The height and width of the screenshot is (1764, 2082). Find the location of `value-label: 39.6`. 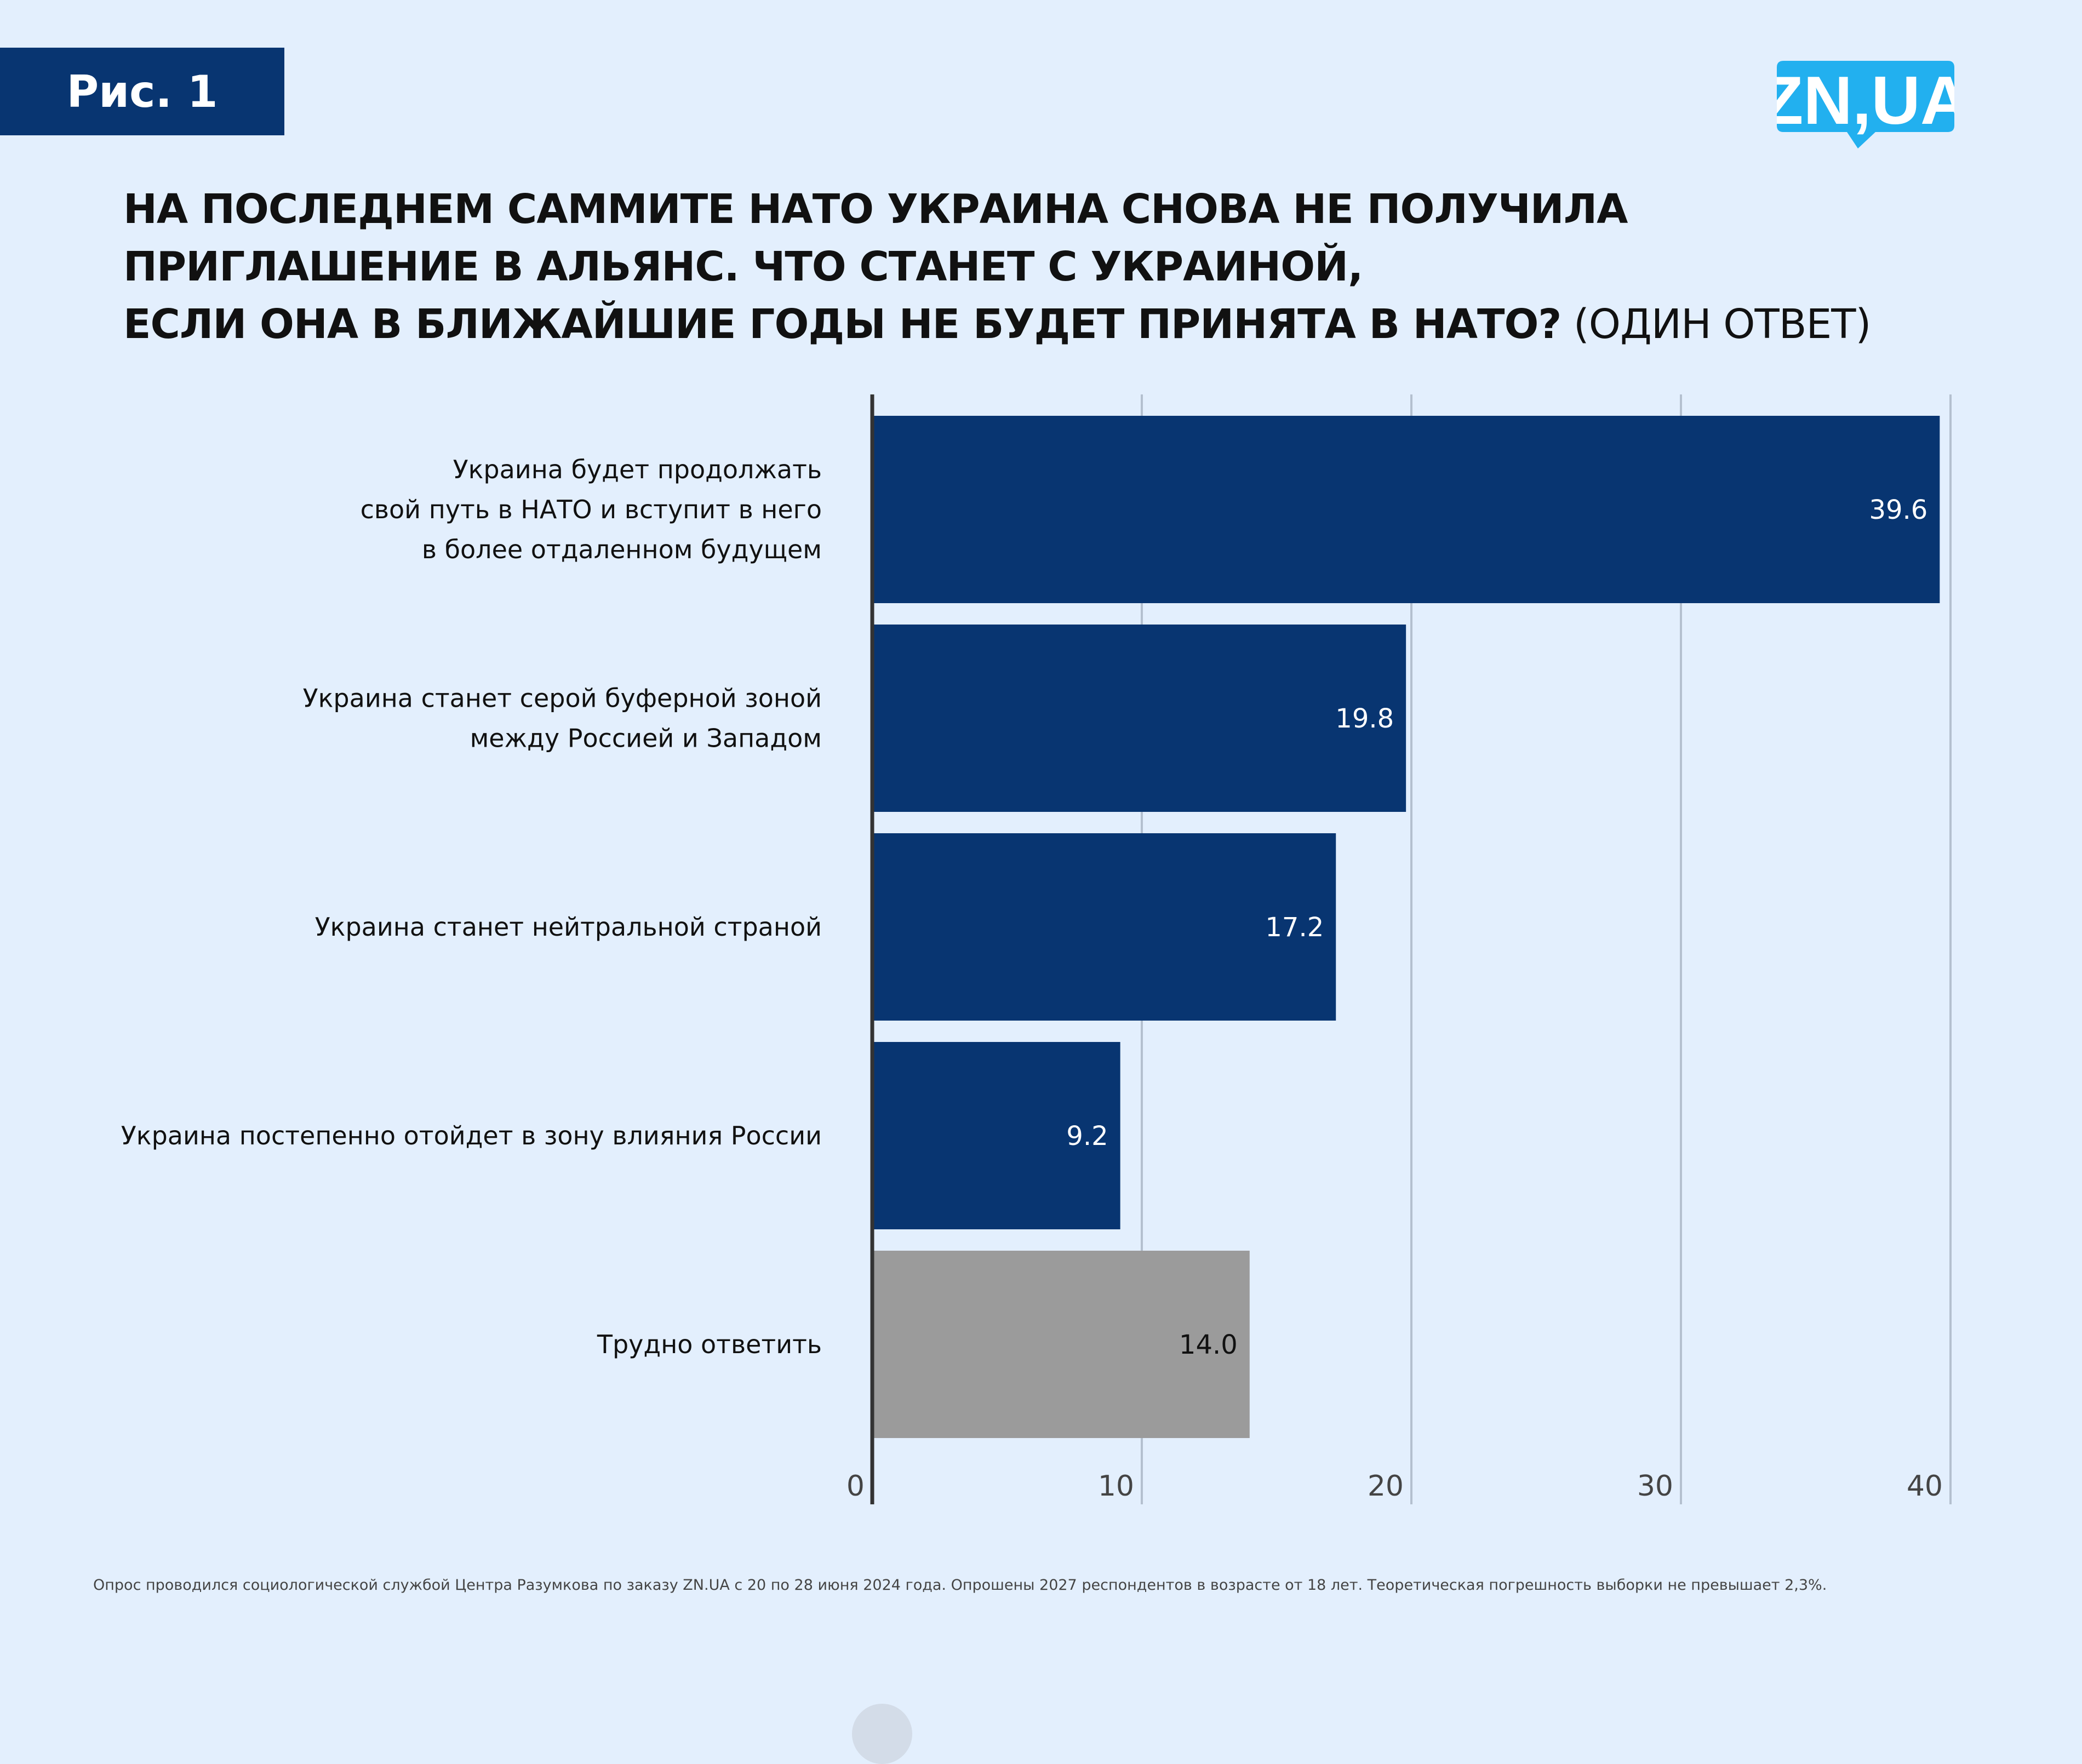

value-label: 39.6 is located at coordinates (1898, 510).